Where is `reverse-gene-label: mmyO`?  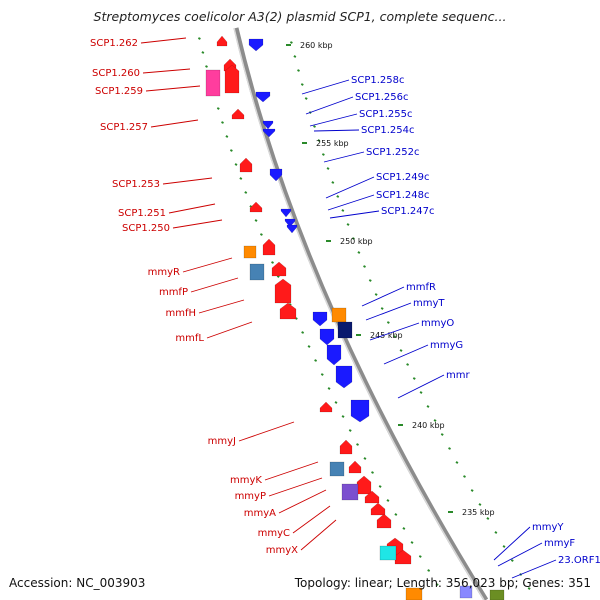
reverse-gene-label: mmyO is located at coordinates (437, 323).